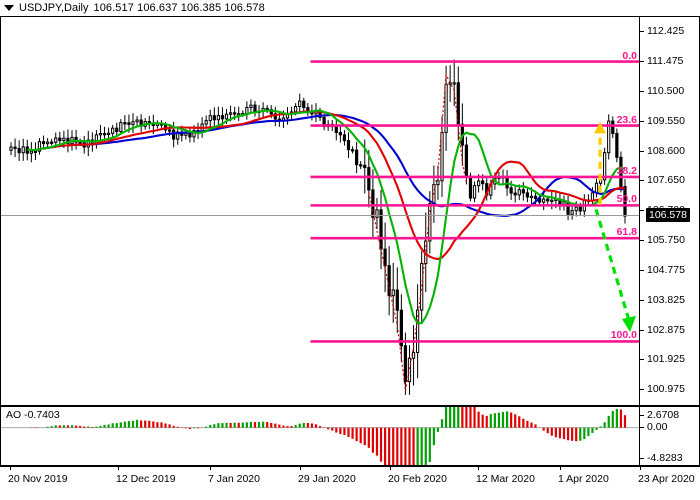 The height and width of the screenshot is (500, 700). I want to click on price-tick-label: 109.550, so click(666, 120).